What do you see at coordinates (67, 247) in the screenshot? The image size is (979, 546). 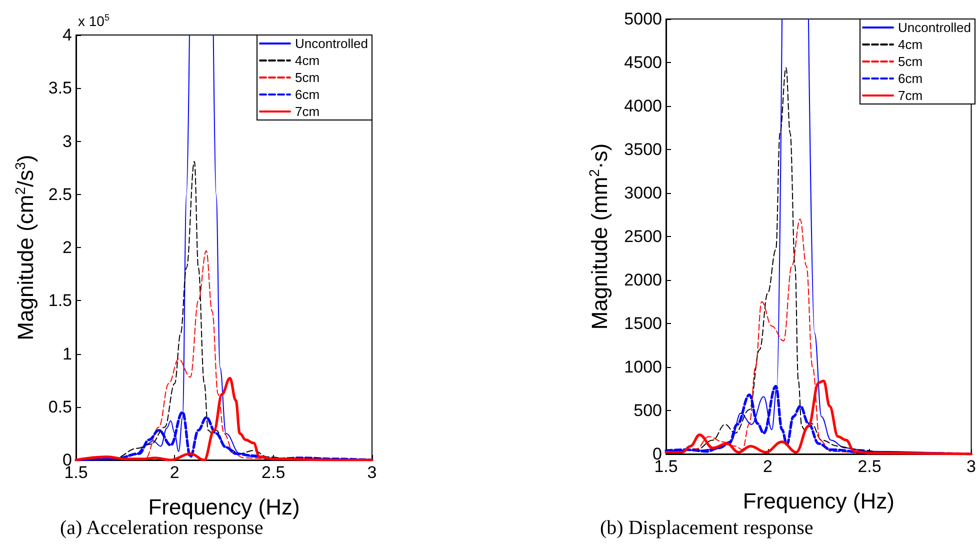 I see `y-tick-label: 2` at bounding box center [67, 247].